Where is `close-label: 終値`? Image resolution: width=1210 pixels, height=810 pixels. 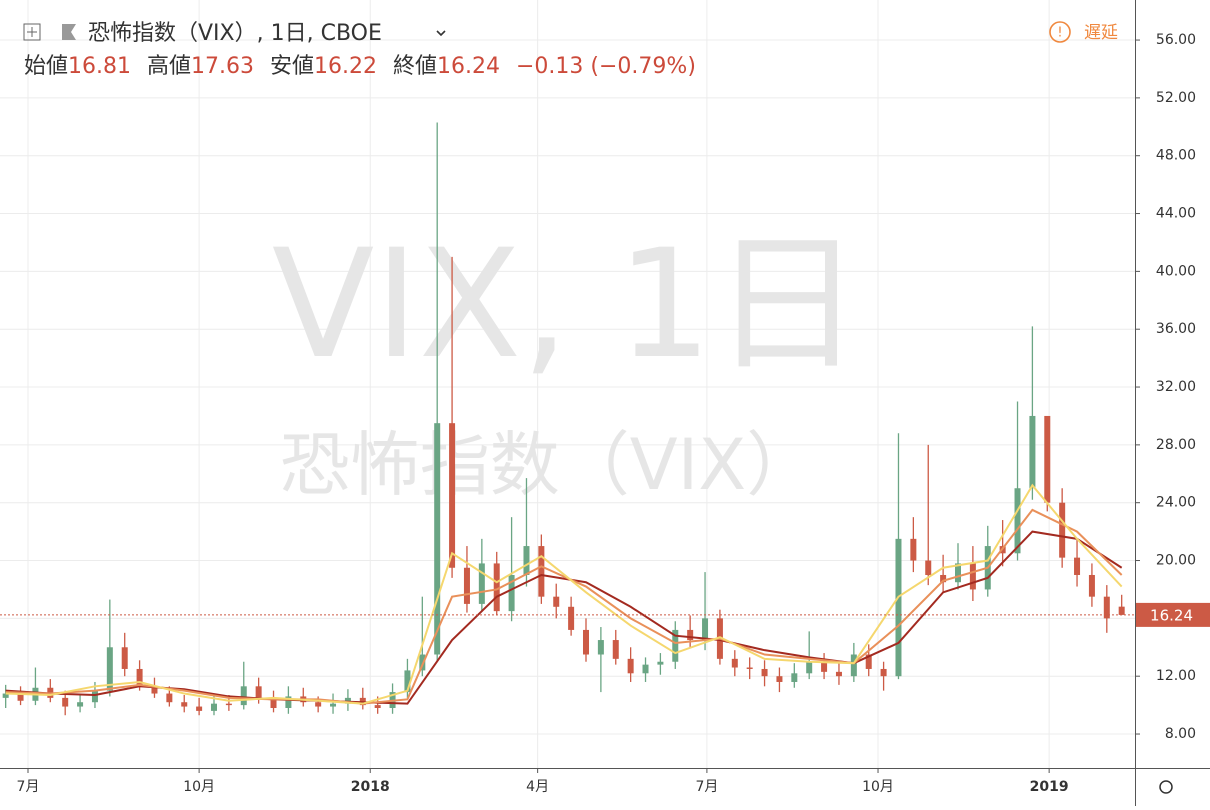
close-label: 終値 is located at coordinates (415, 66).